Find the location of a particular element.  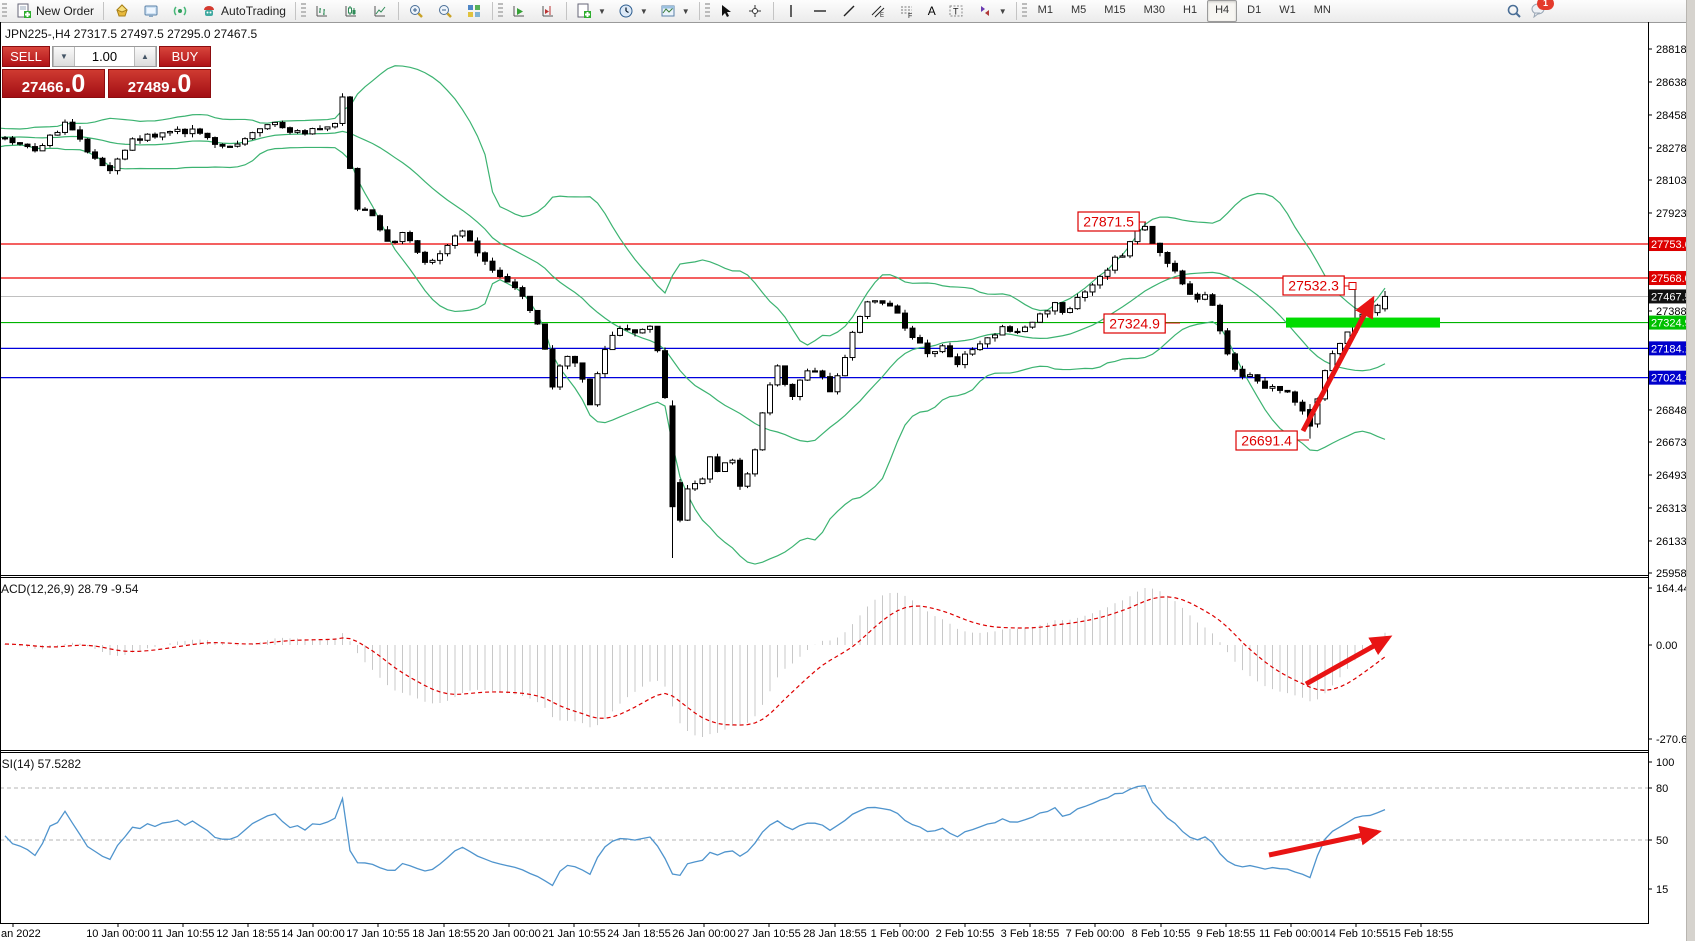

cursor-arrow-icon is located at coordinates (726, 11).